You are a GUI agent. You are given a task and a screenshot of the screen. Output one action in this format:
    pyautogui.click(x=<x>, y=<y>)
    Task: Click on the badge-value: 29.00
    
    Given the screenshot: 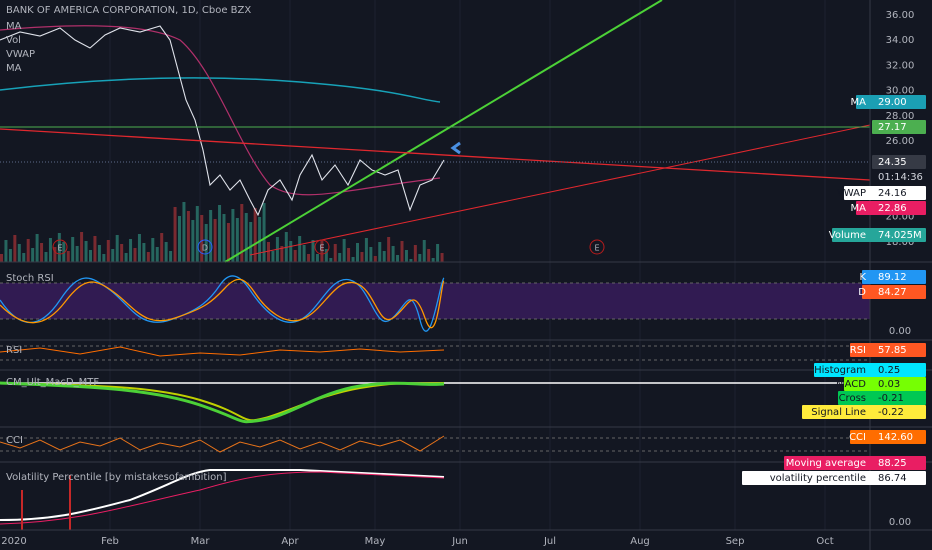 What is the action you would take?
    pyautogui.click(x=892, y=102)
    